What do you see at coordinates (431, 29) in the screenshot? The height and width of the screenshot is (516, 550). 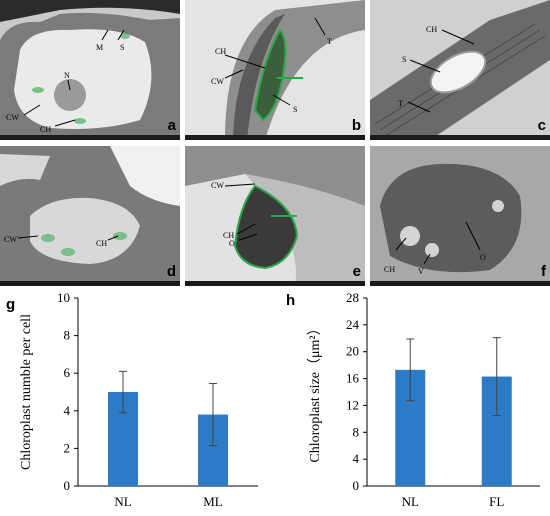 I see `anno-c-ch: CH` at bounding box center [431, 29].